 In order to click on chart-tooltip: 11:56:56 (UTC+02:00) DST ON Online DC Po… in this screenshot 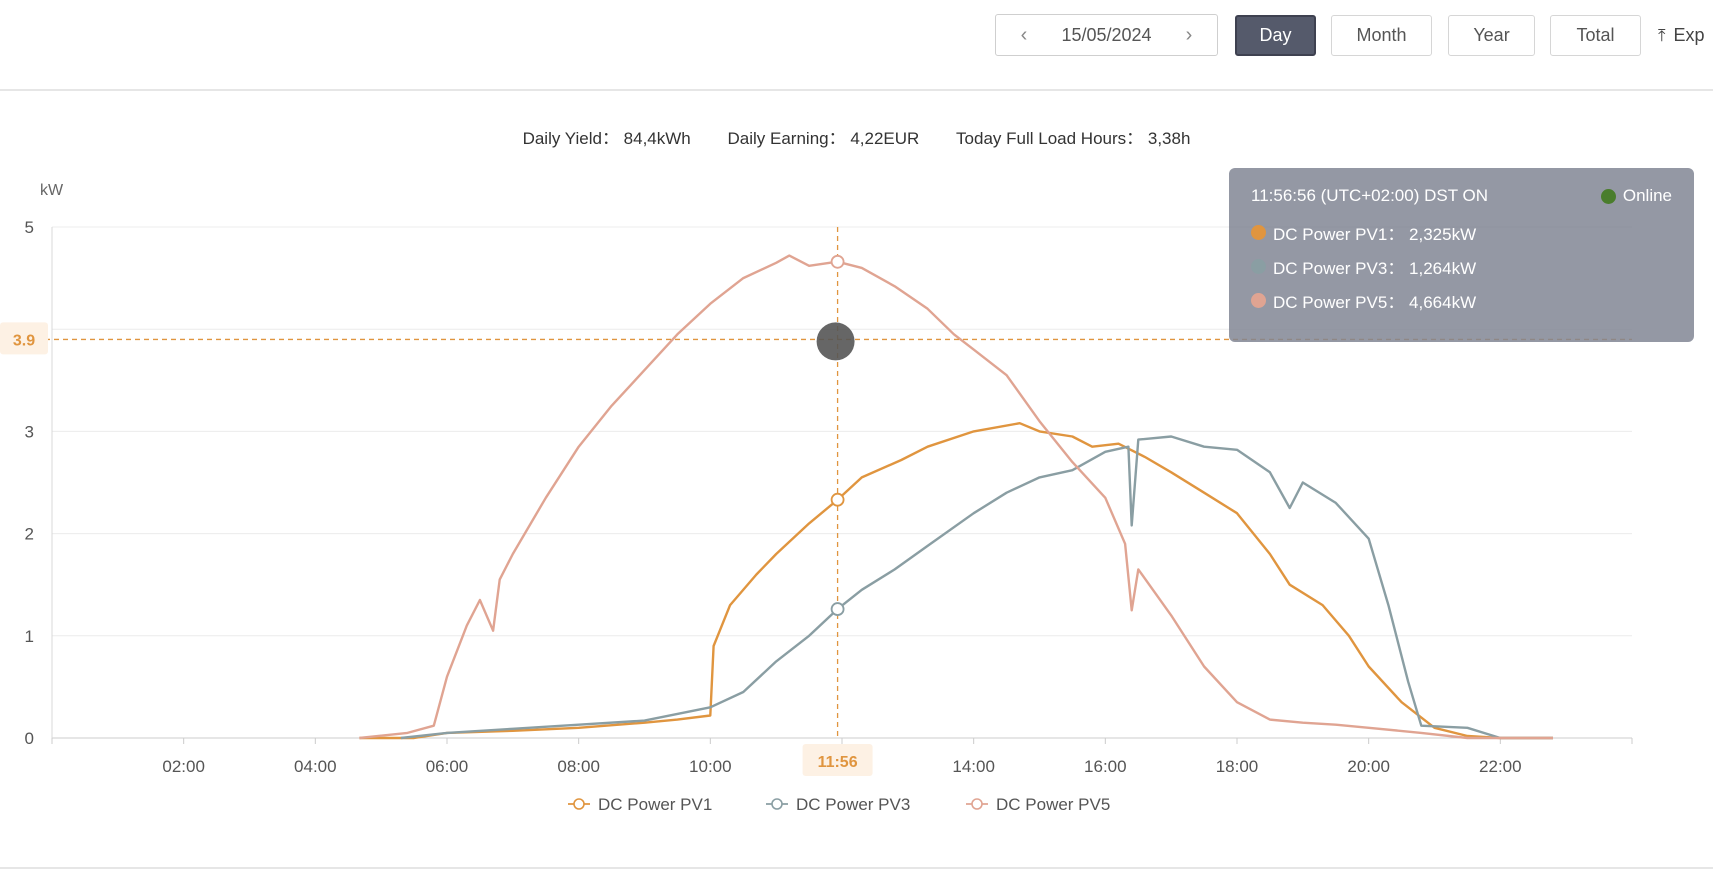, I will do `click(1461, 255)`.